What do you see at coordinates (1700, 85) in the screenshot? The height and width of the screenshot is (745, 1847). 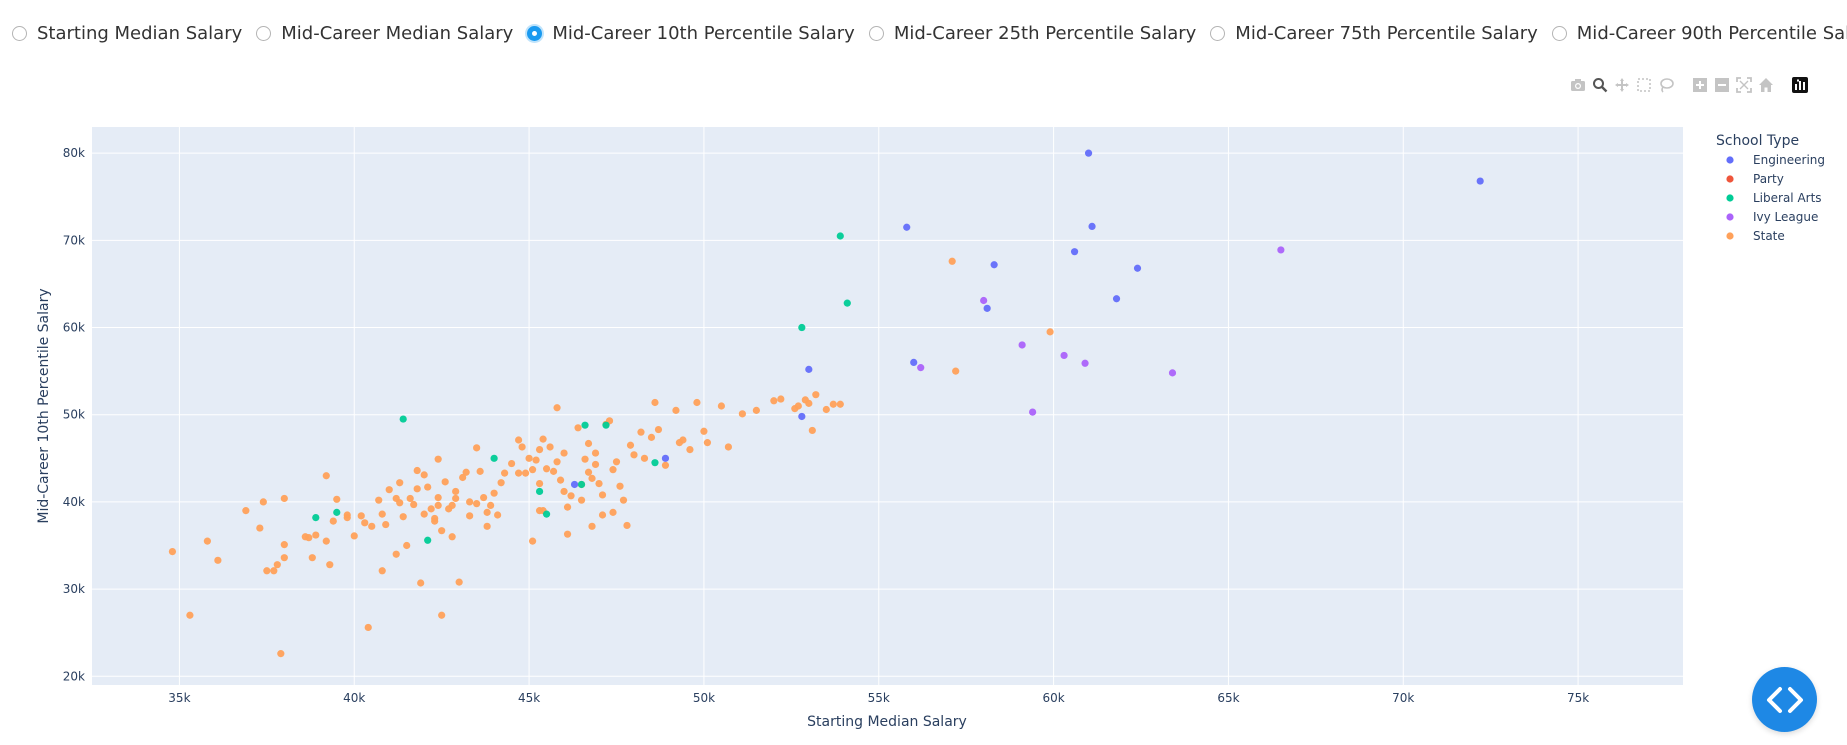 I see `zoom-in-icon` at bounding box center [1700, 85].